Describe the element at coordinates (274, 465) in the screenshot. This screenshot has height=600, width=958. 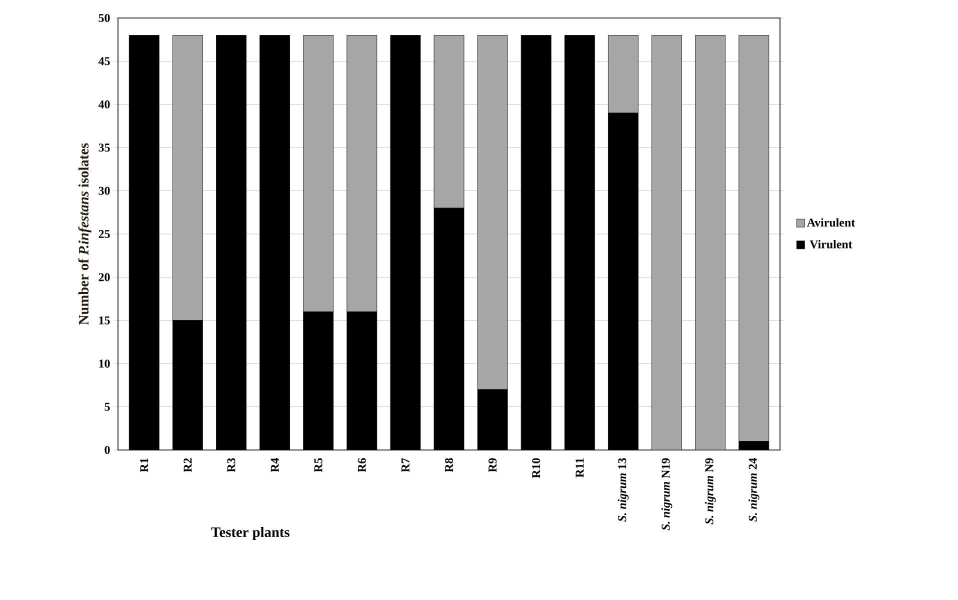
I see `x-tick-label: R4` at that location.